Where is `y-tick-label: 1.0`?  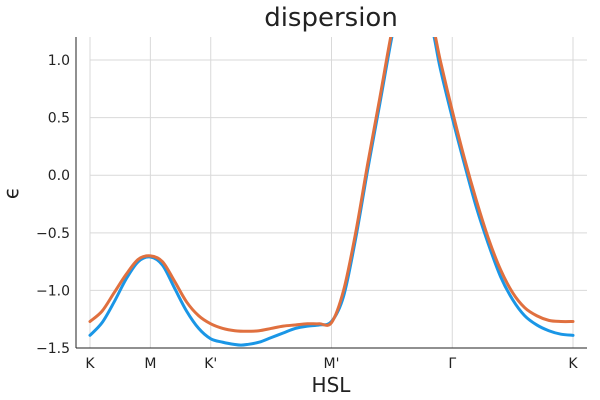 y-tick-label: 1.0 is located at coordinates (59, 61).